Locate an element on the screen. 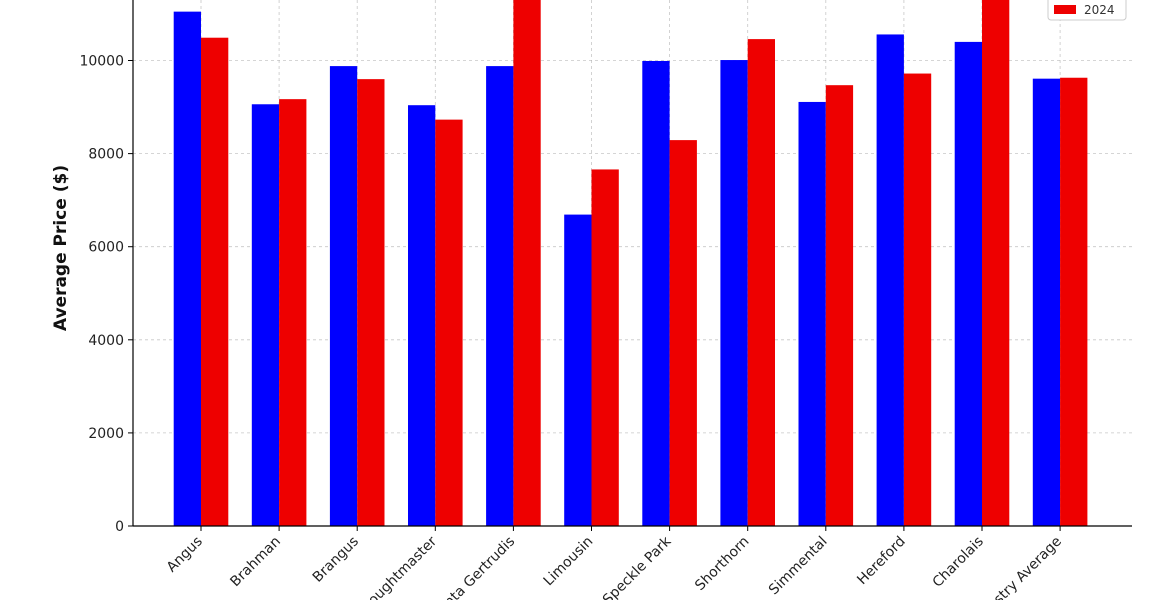 Image resolution: width=1162 pixels, height=600 pixels. legend-swatch-2024 is located at coordinates (1065, 9).